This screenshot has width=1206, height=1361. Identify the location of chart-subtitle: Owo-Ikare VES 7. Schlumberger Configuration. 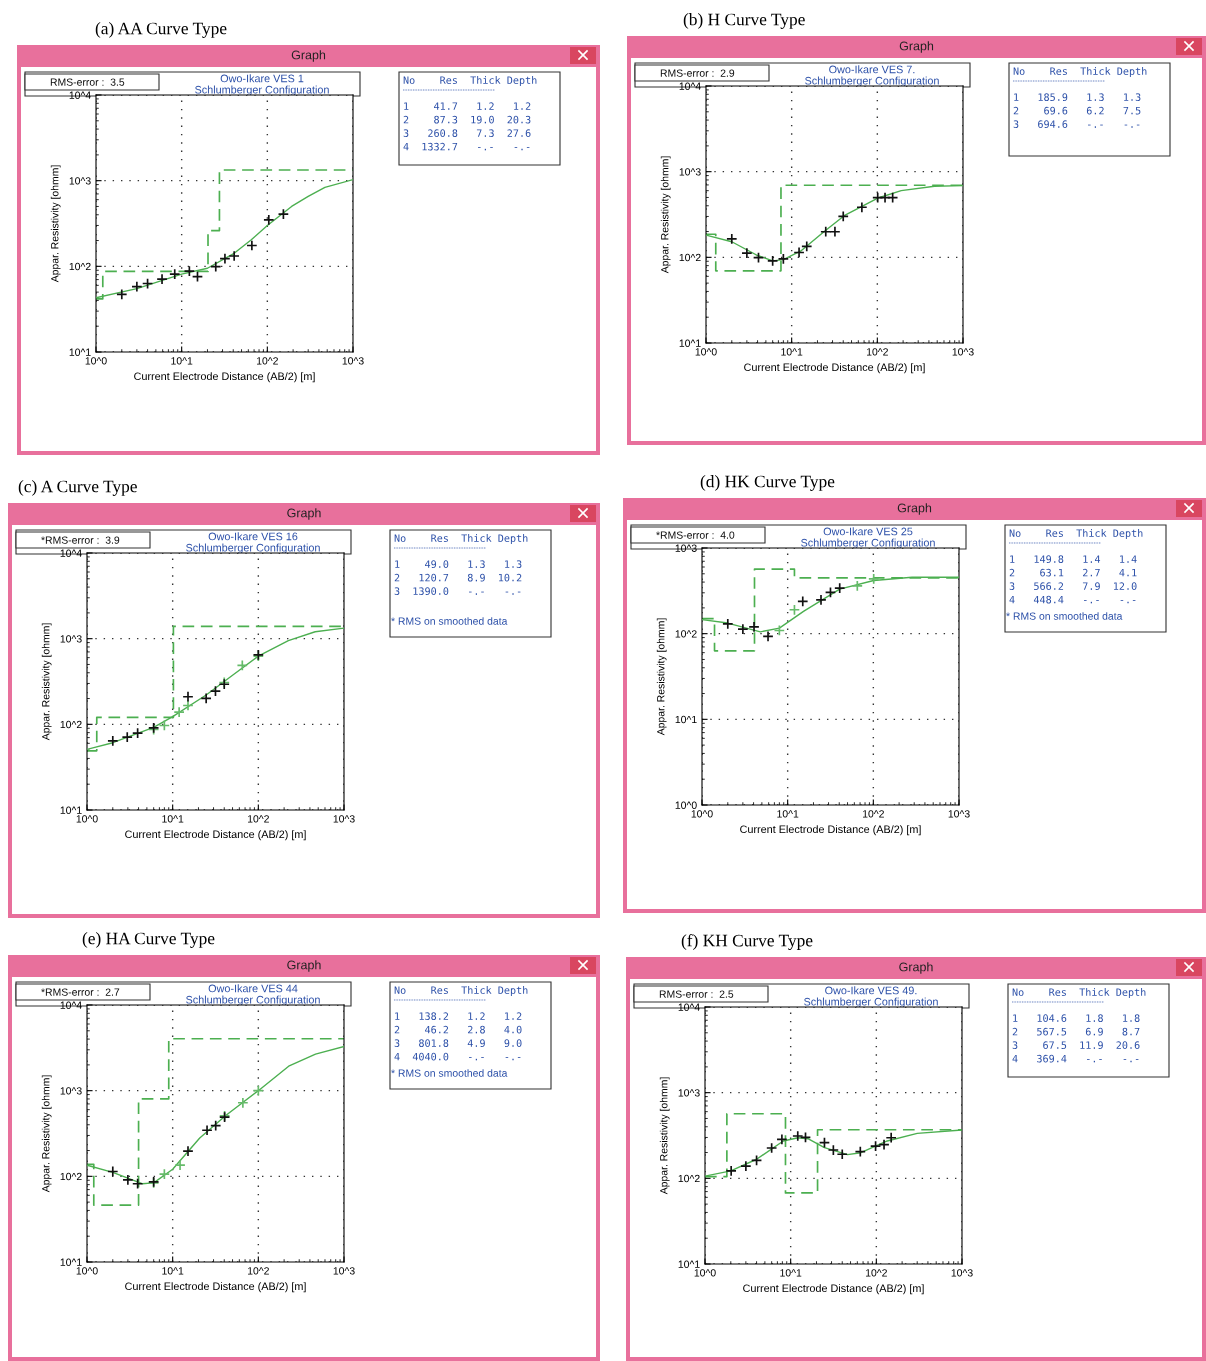
(872, 76).